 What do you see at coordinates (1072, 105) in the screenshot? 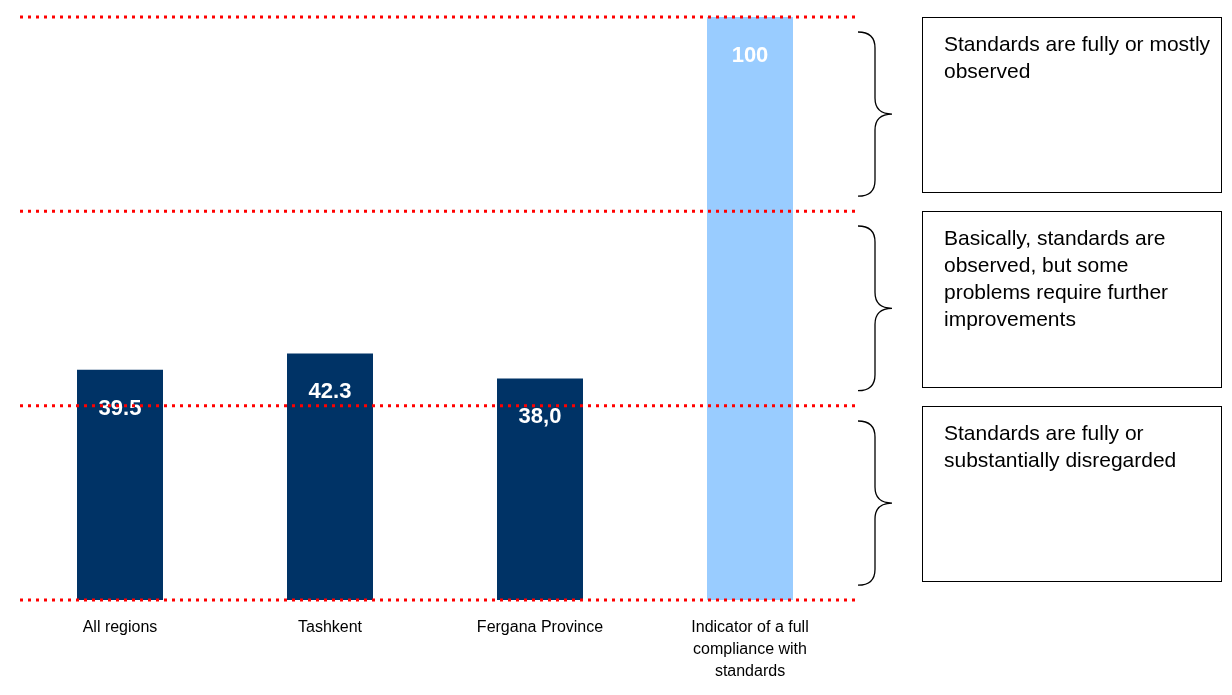
I see `text-box: Standards are fully or mostly observed` at bounding box center [1072, 105].